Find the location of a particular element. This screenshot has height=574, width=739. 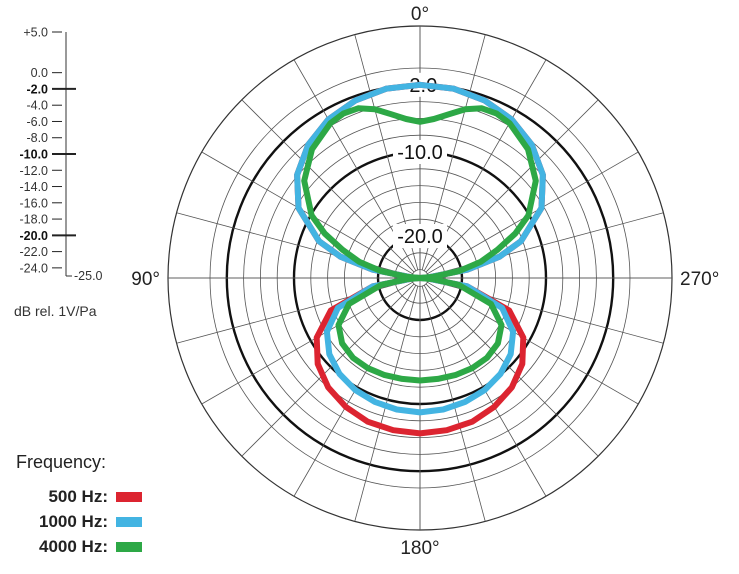

scale-tick-label: -24.0 is located at coordinates (34, 268).